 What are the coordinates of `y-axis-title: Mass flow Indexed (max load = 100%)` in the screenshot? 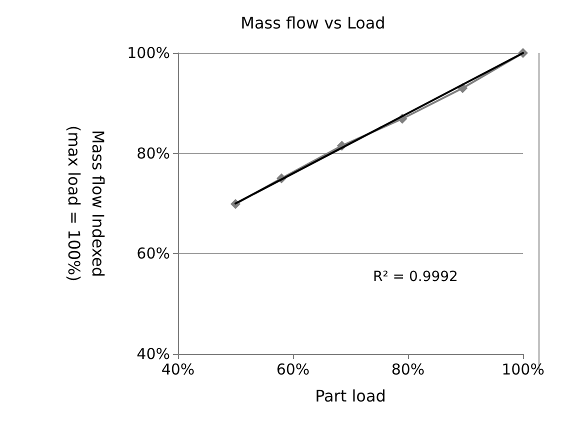 It's located at (86, 204).